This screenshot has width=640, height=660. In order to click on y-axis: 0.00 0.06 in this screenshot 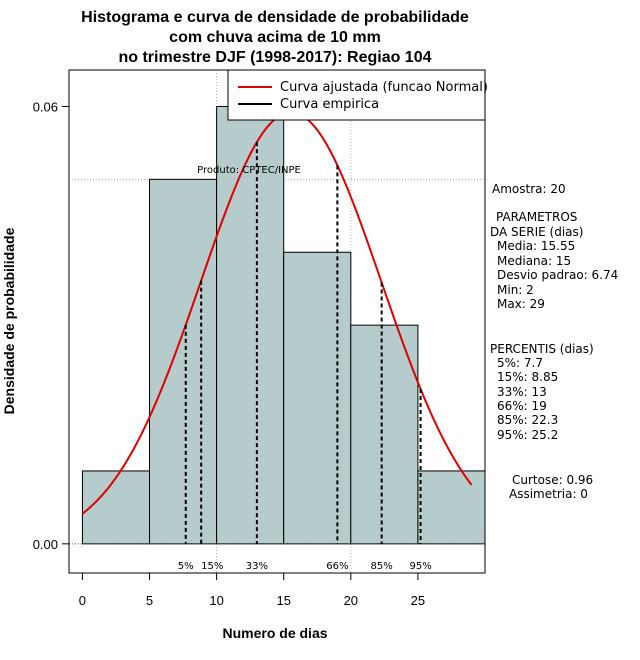, I will do `click(51, 325)`.